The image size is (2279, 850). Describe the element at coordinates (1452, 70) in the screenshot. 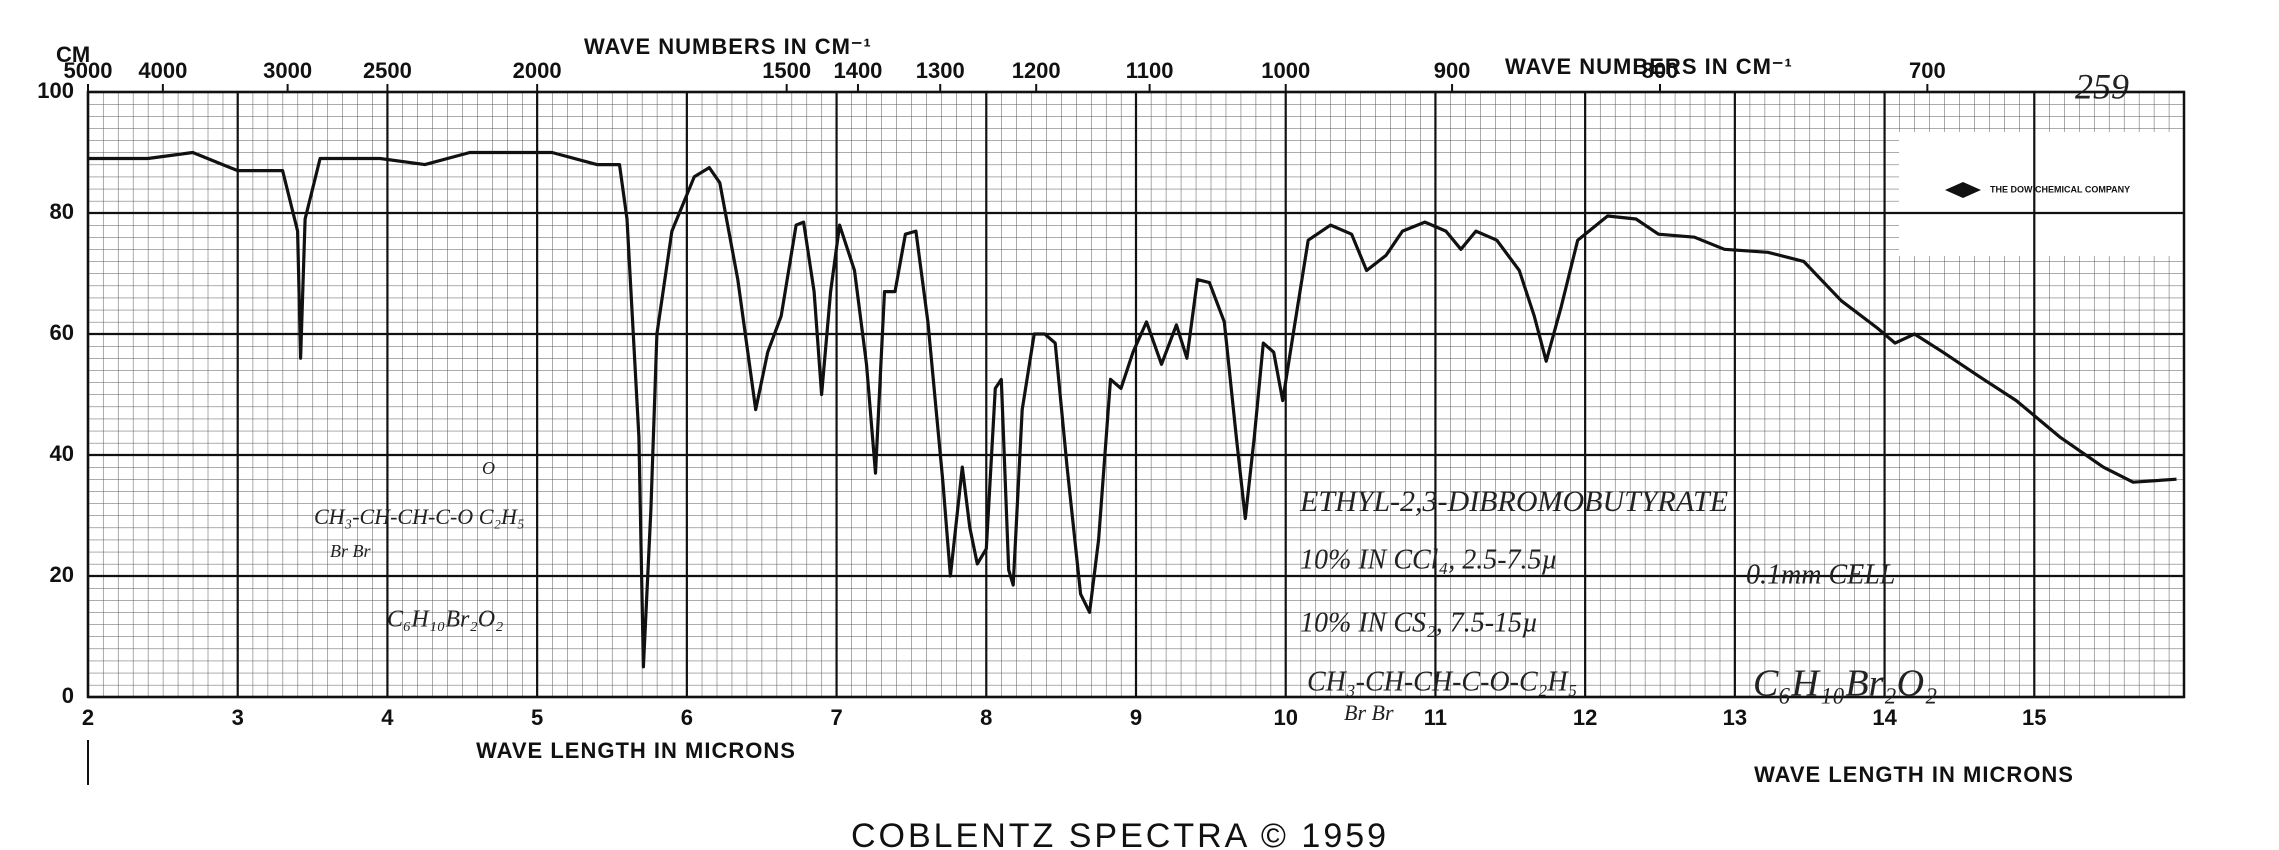

I see `x2-tick-label: 900` at that location.